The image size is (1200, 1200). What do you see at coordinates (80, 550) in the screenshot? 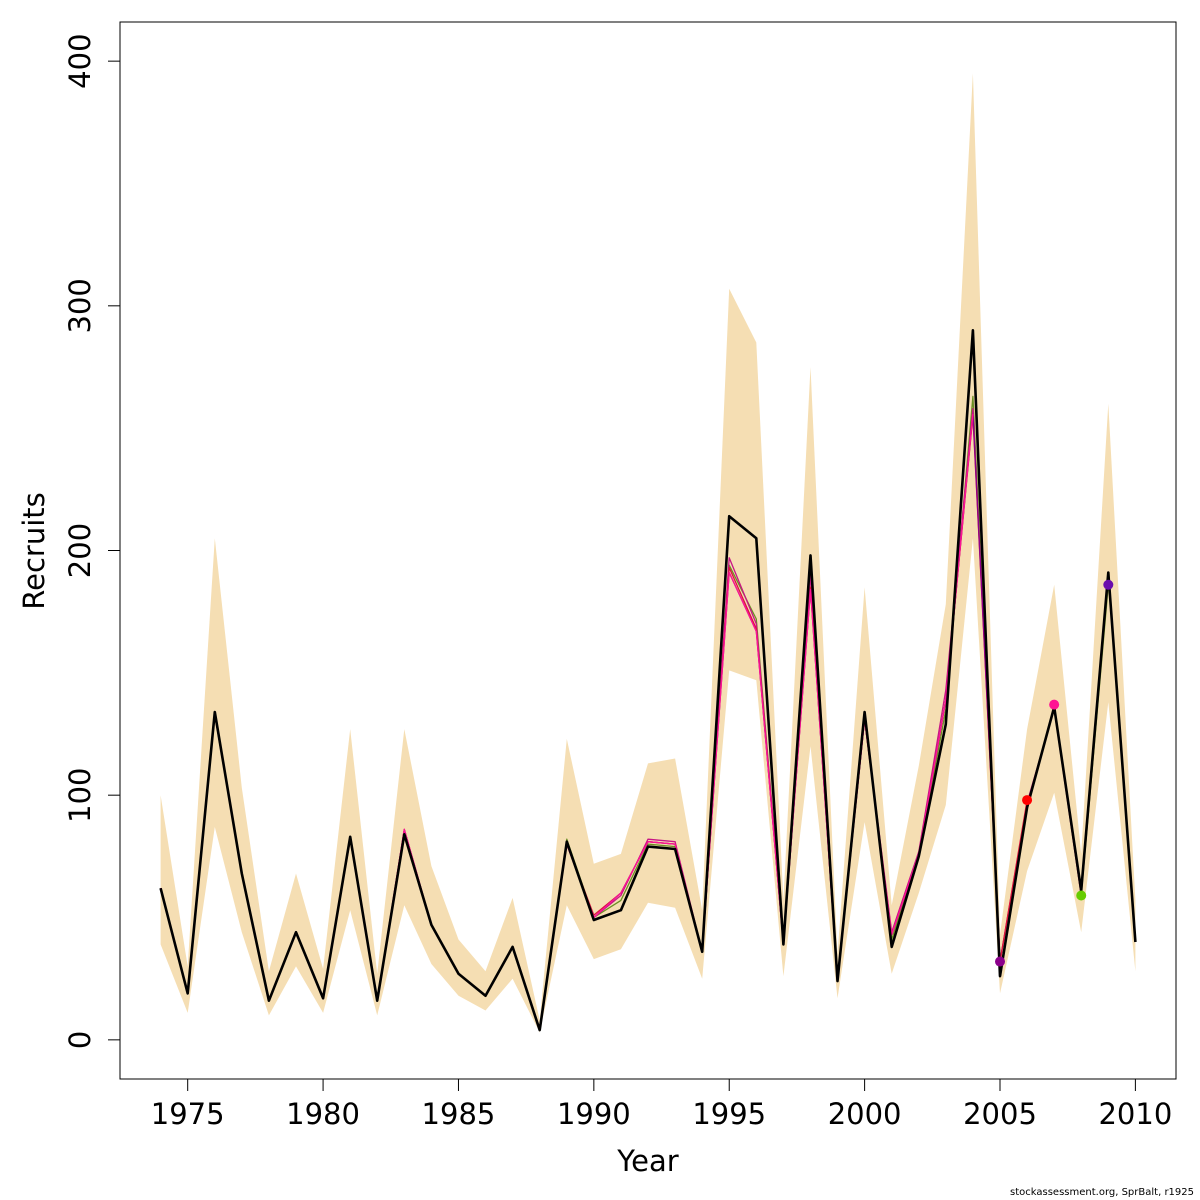
I see `y-tick-label-200: 200` at bounding box center [80, 550].